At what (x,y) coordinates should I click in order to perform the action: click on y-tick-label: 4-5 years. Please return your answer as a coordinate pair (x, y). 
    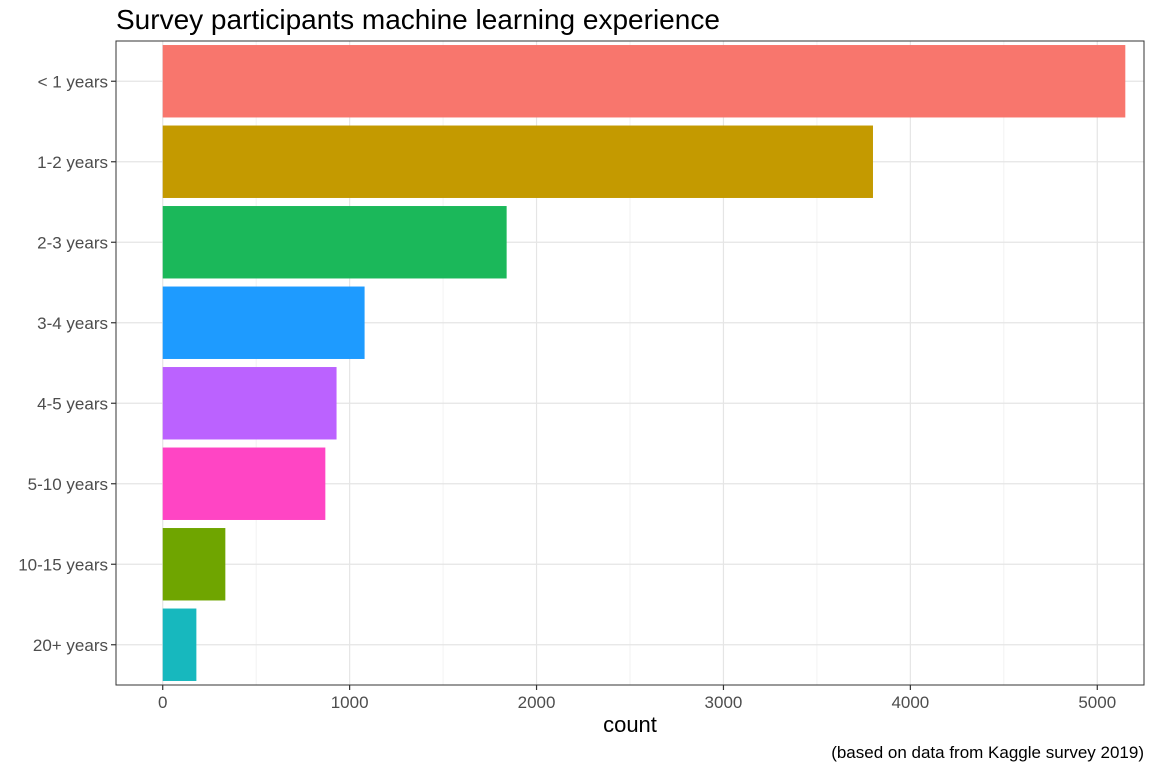
    Looking at the image, I should click on (72, 403).